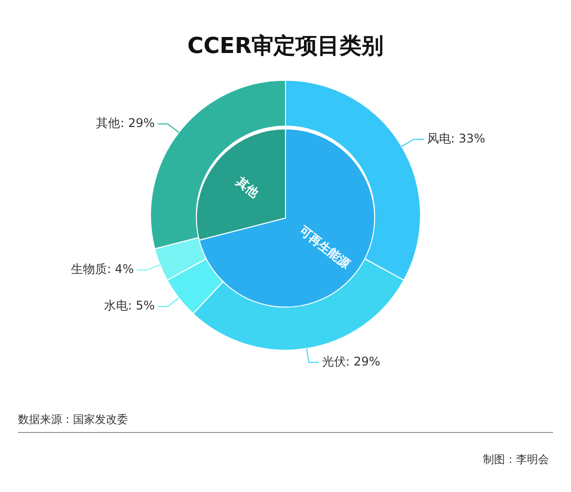  Describe the element at coordinates (247, 187) in the screenshot. I see `slice-label: 其他` at that location.